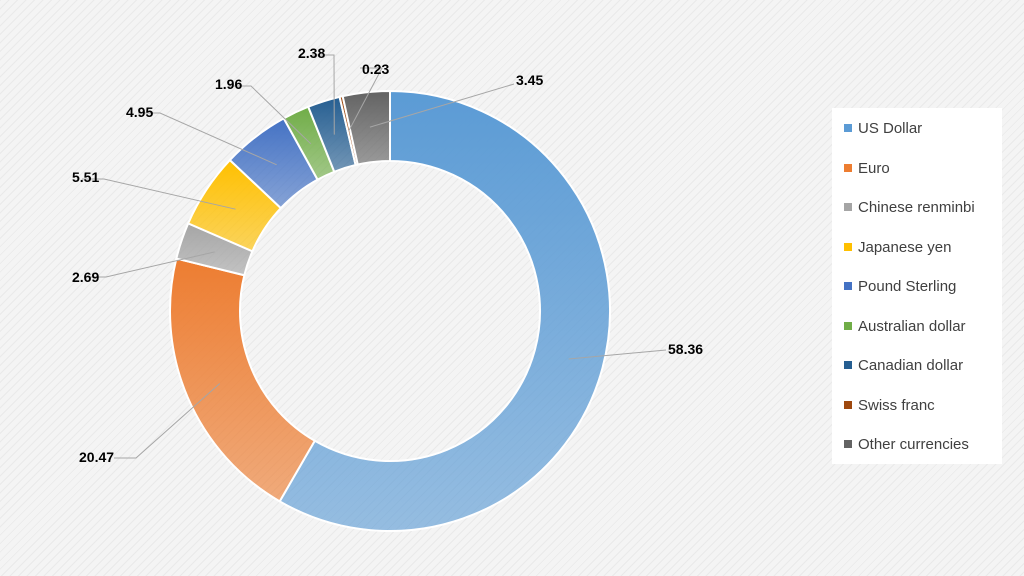  I want to click on data-label: 2.69, so click(85, 277).